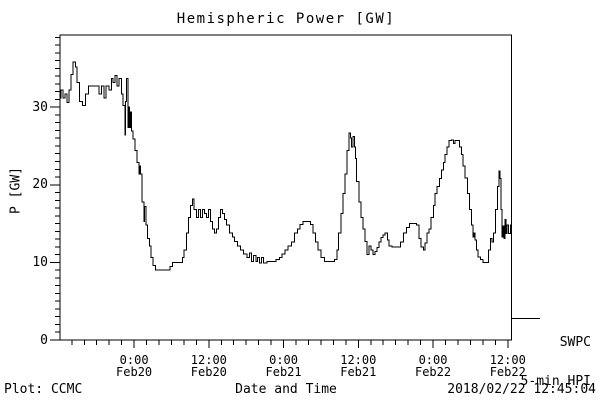 The height and width of the screenshot is (400, 600). What do you see at coordinates (575, 342) in the screenshot?
I see `legend-series-name: SWPC` at bounding box center [575, 342].